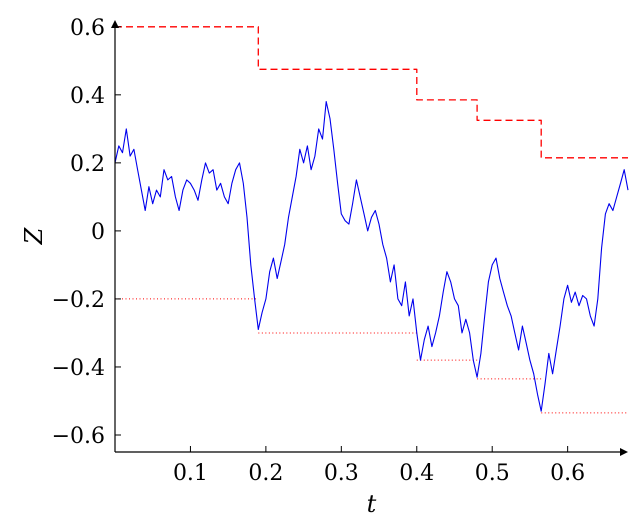 Image resolution: width=631 pixels, height=518 pixels. What do you see at coordinates (341, 473) in the screenshot?
I see `x-tick-label: 0.3` at bounding box center [341, 473].